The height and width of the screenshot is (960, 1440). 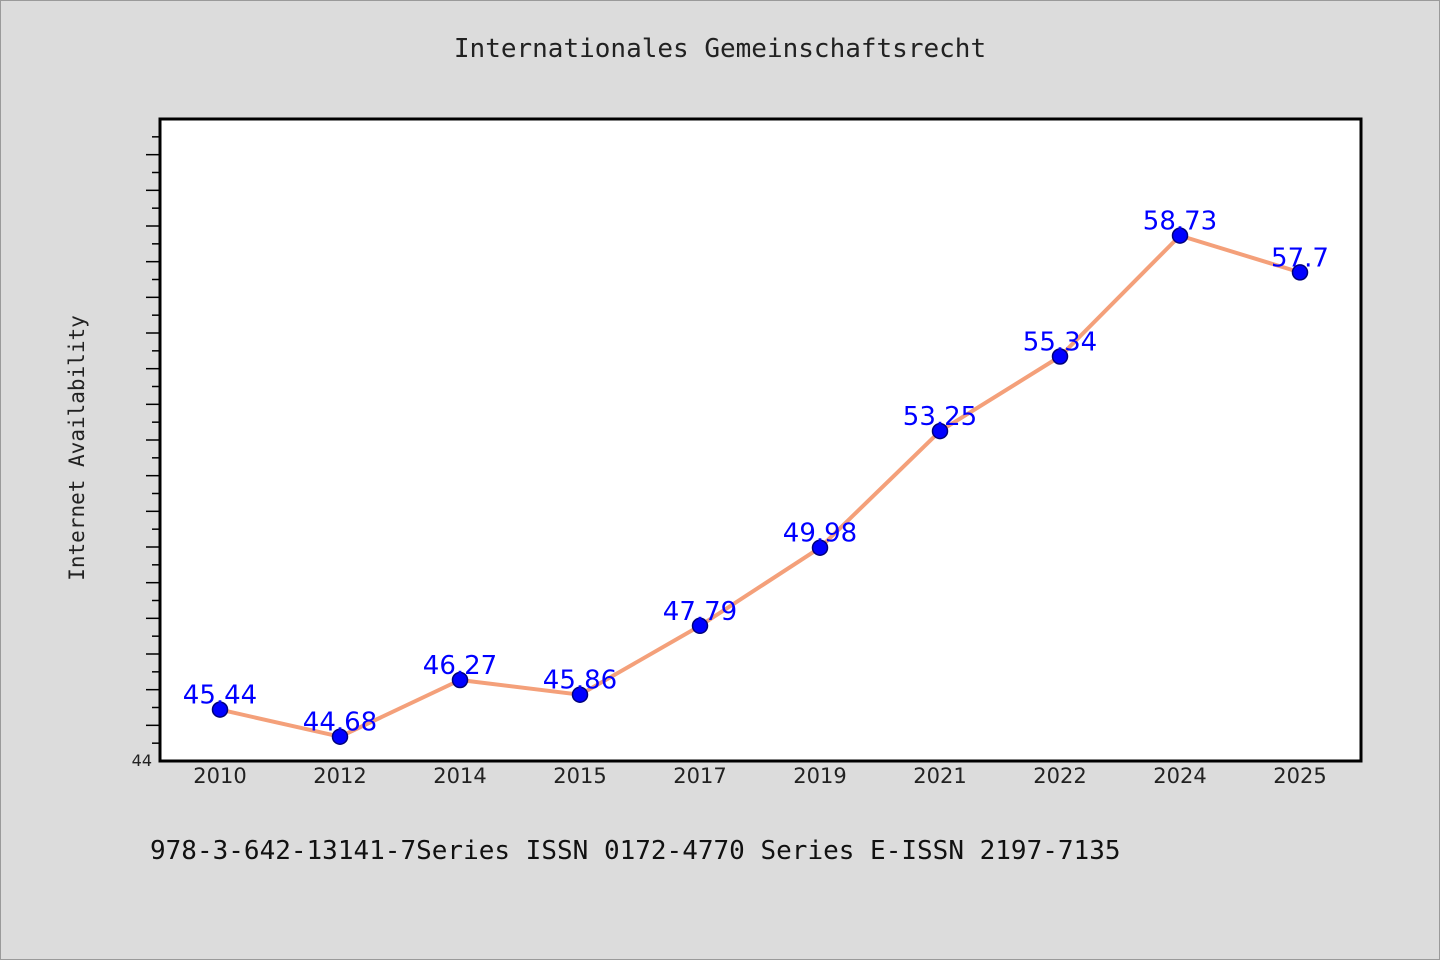 I want to click on x-tick-label: 2014, so click(x=459, y=776).